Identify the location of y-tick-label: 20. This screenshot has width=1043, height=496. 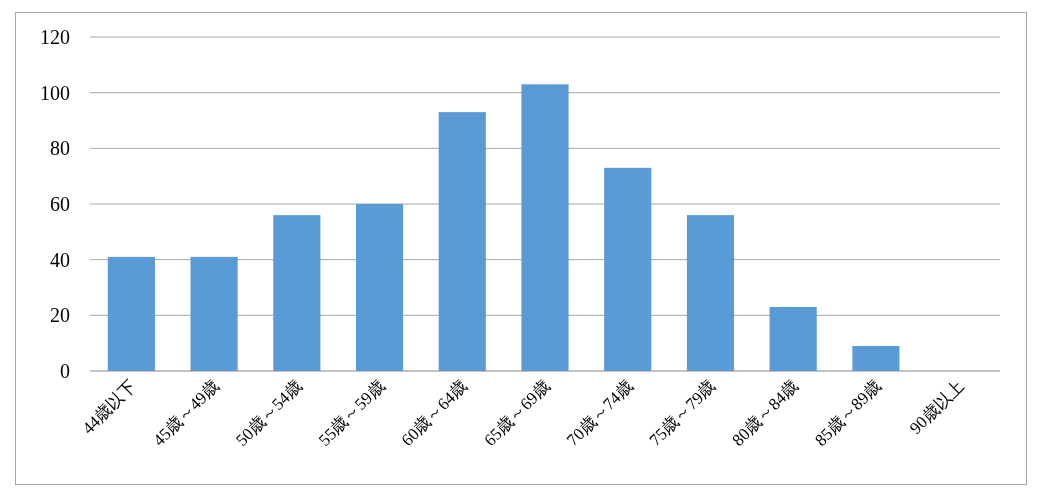
(60, 315).